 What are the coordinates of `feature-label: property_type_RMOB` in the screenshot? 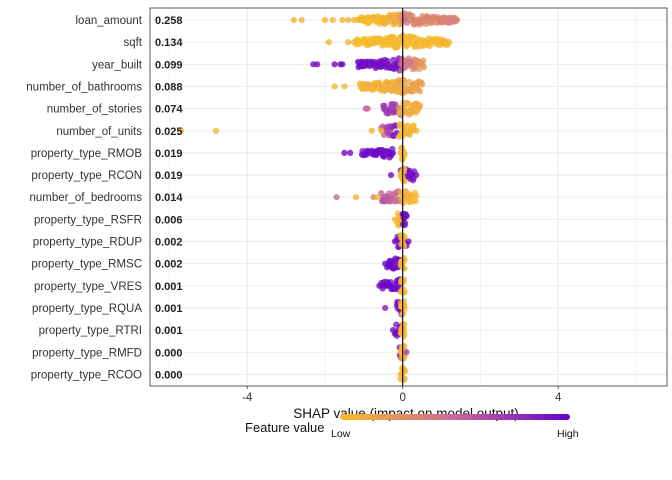 It's located at (87, 154).